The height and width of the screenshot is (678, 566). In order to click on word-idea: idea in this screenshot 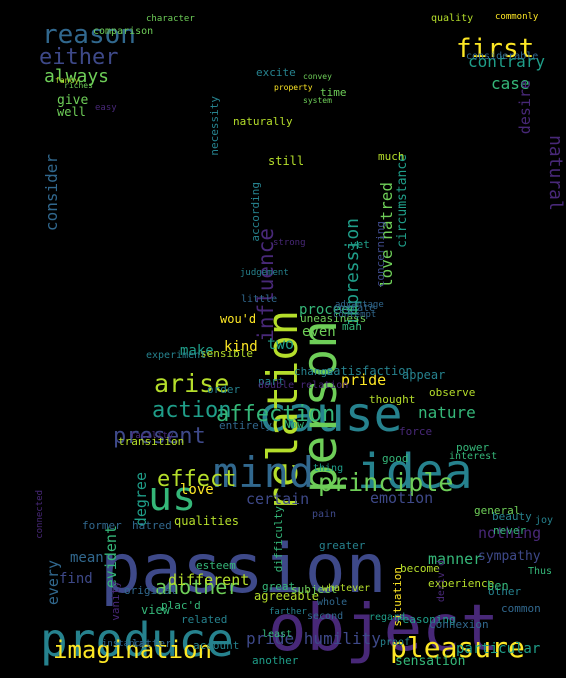, I will do `click(415, 472)`.